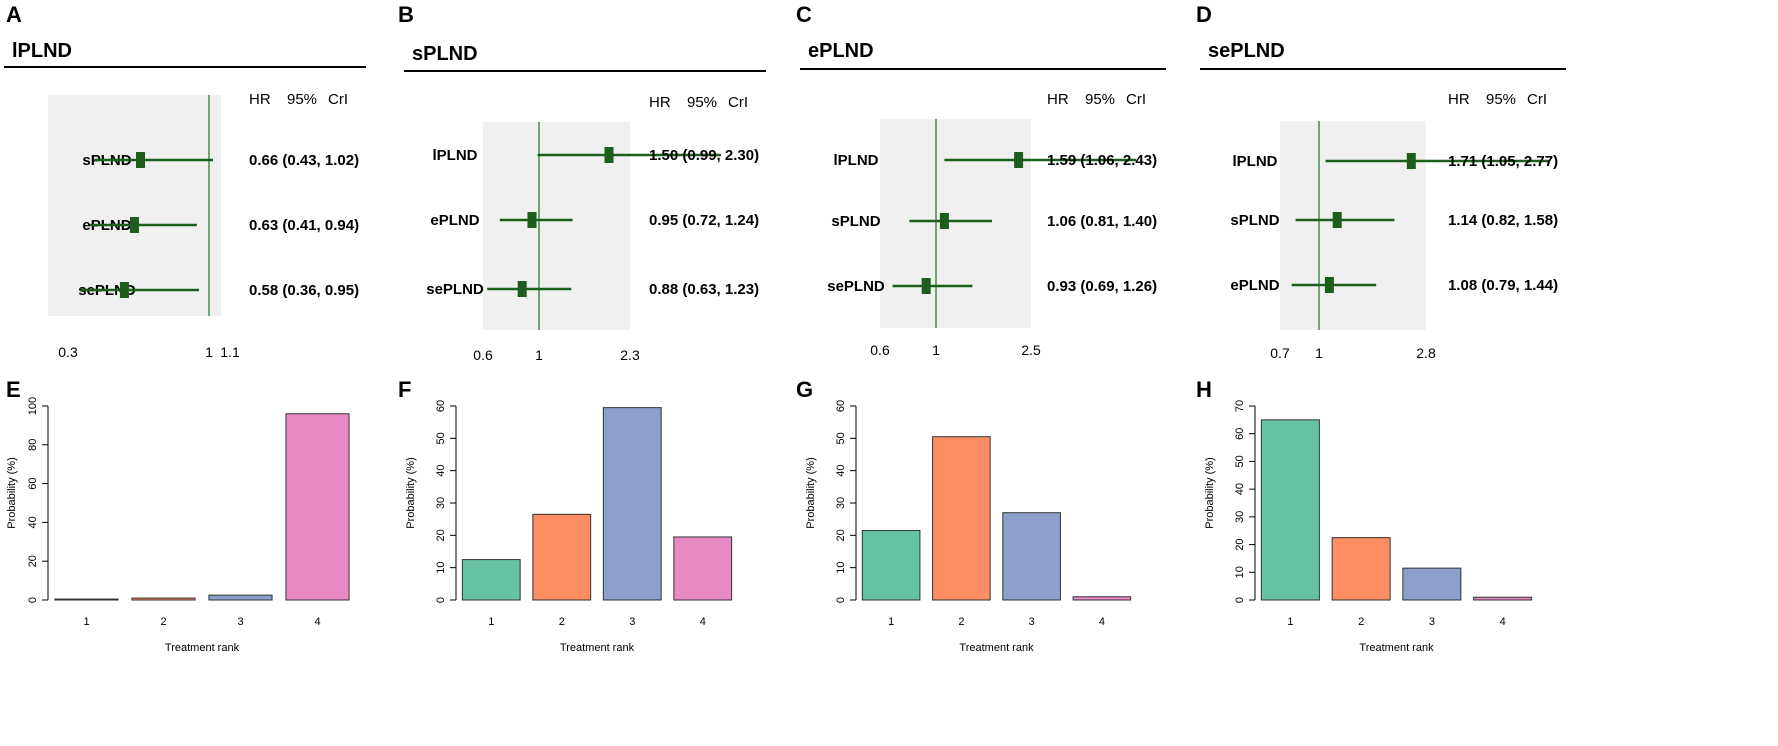 The image size is (1778, 746). What do you see at coordinates (704, 155) in the screenshot?
I see `row-value: 1.50 (0.99, 2.30)` at bounding box center [704, 155].